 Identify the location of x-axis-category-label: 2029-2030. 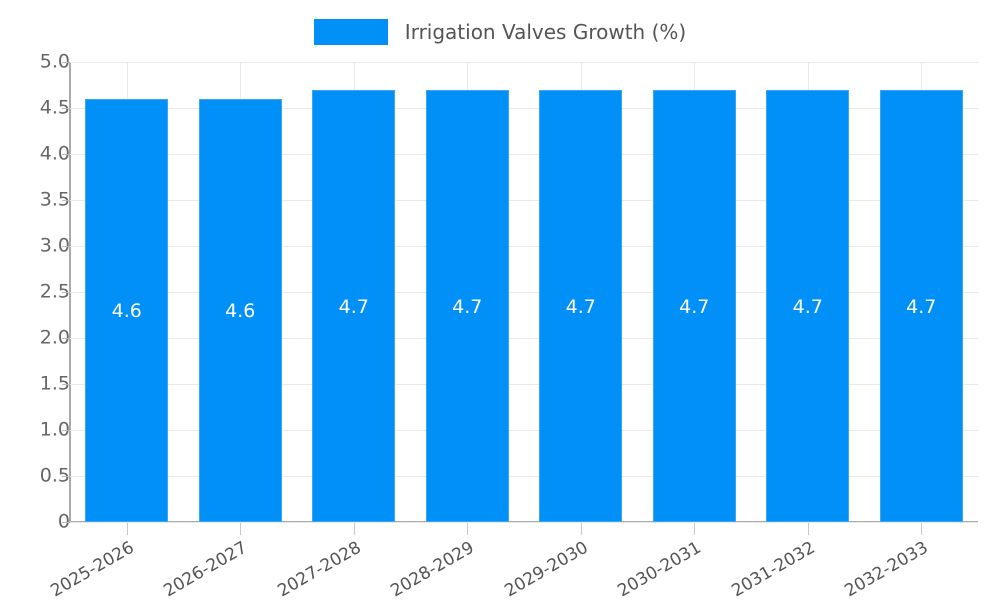
(546, 569).